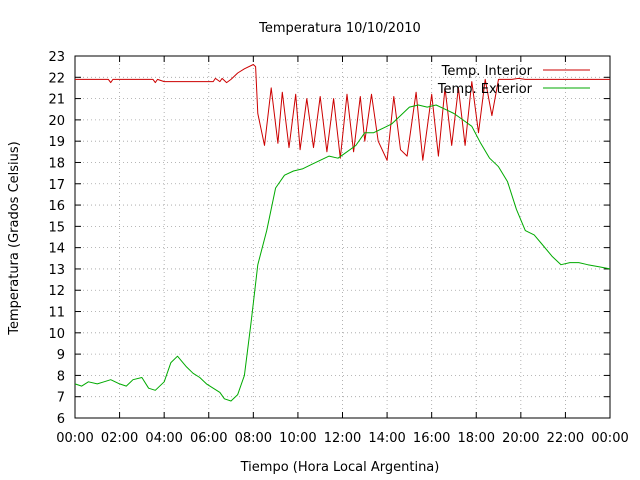 This screenshot has width=640, height=480. I want to click on x-tick-label: 18:00, so click(476, 438).